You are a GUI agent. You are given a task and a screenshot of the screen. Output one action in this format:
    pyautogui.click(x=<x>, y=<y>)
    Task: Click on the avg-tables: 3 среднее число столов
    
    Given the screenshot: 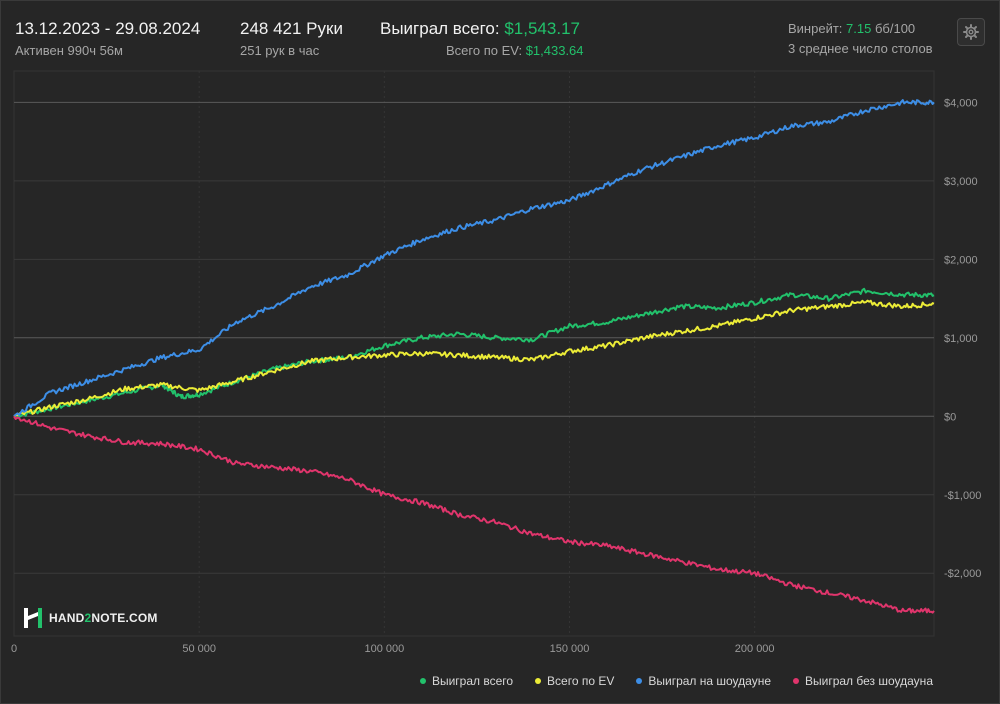 What is the action you would take?
    pyautogui.click(x=860, y=48)
    